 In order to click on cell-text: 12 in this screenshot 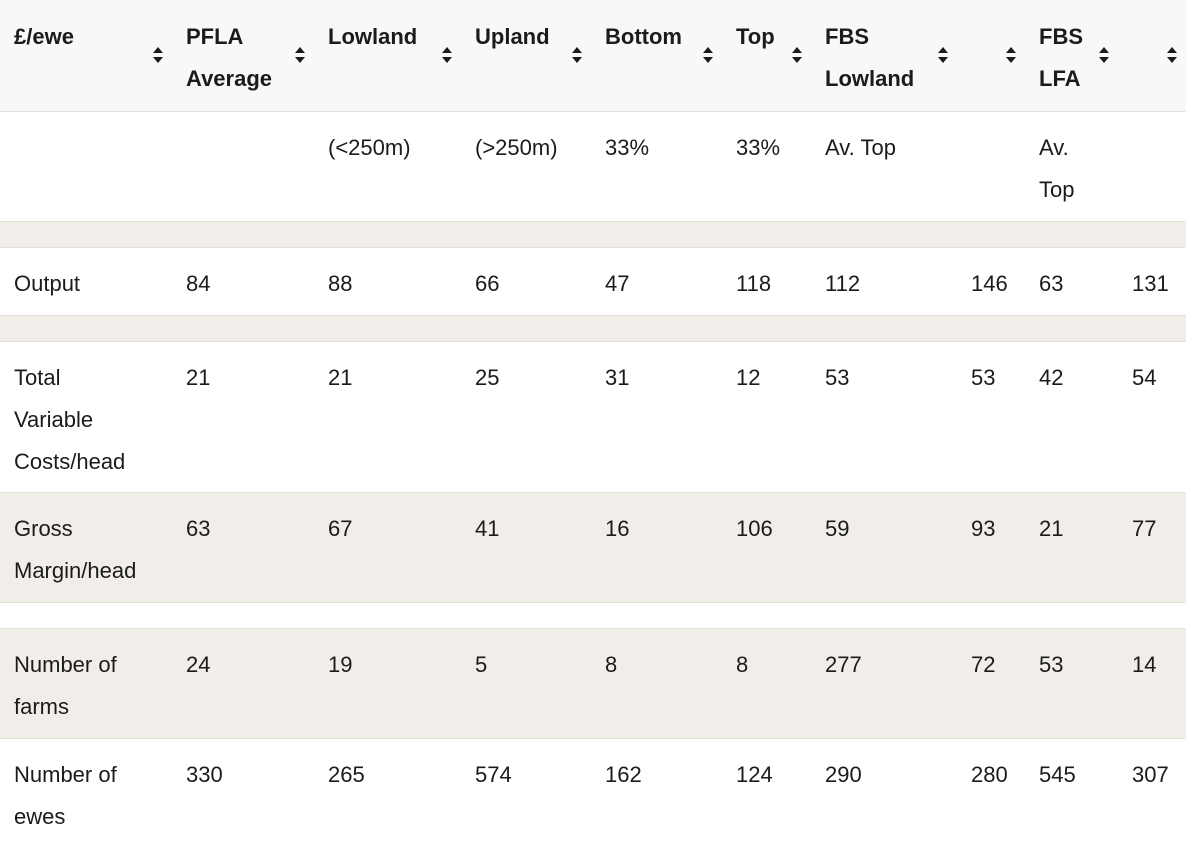, I will do `click(748, 377)`.